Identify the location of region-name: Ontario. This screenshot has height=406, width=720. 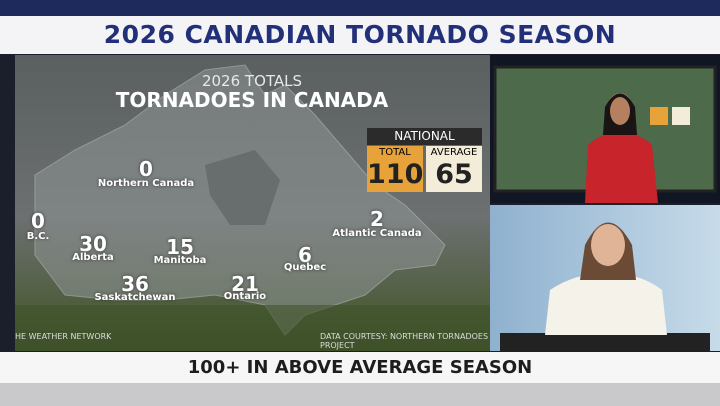
(245, 296).